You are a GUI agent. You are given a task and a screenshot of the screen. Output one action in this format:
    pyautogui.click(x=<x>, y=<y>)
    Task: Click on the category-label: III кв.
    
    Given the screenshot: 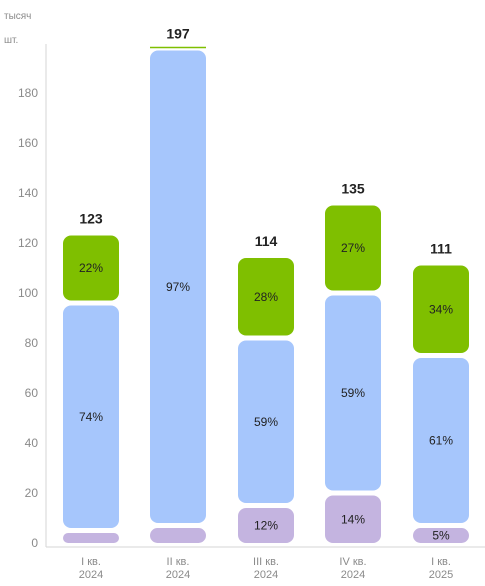 What is the action you would take?
    pyautogui.click(x=266, y=562)
    